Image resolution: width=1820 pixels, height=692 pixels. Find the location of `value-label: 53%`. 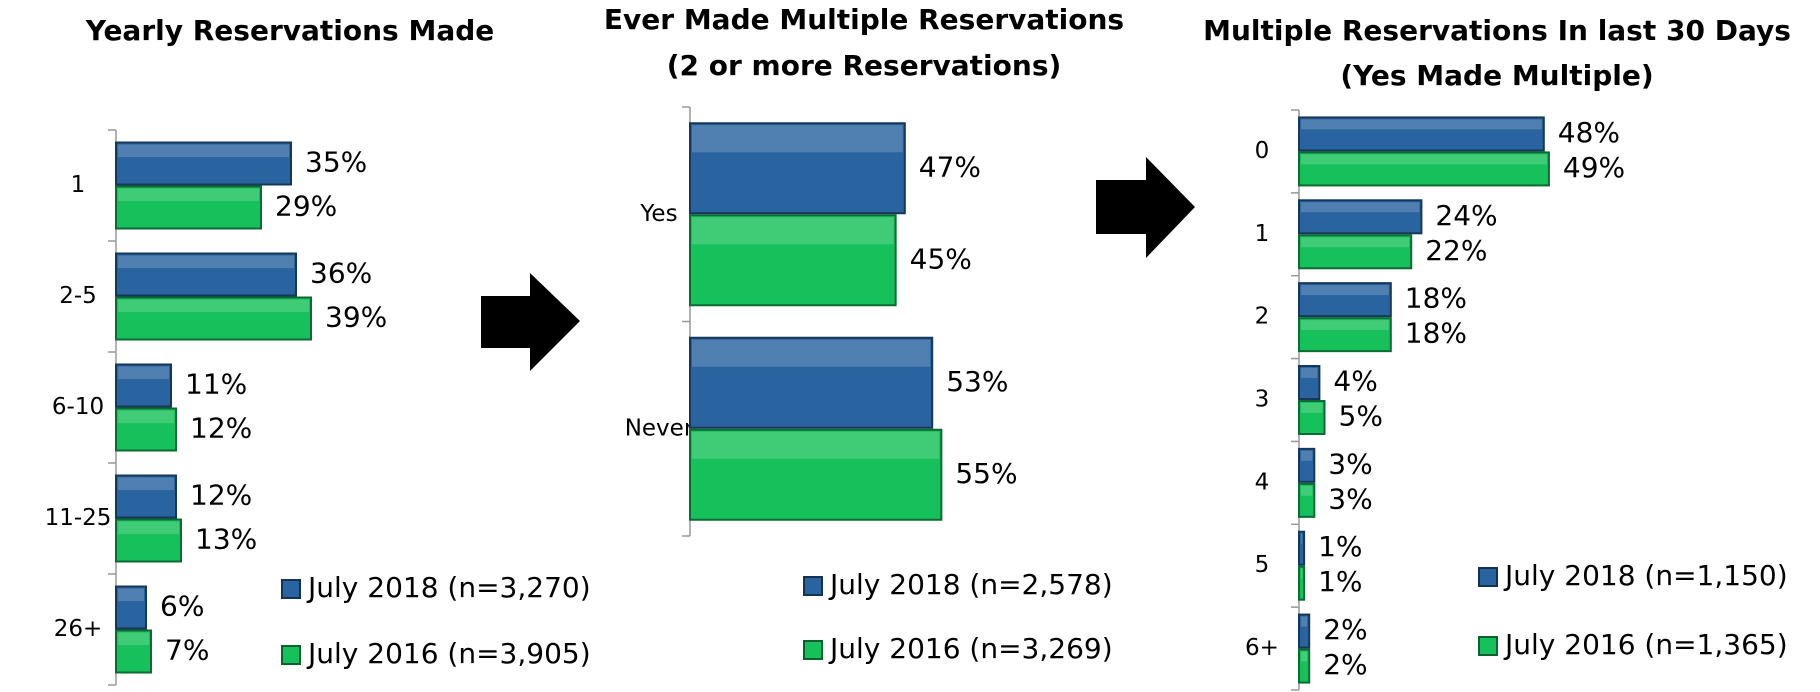

value-label: 53% is located at coordinates (977, 381).